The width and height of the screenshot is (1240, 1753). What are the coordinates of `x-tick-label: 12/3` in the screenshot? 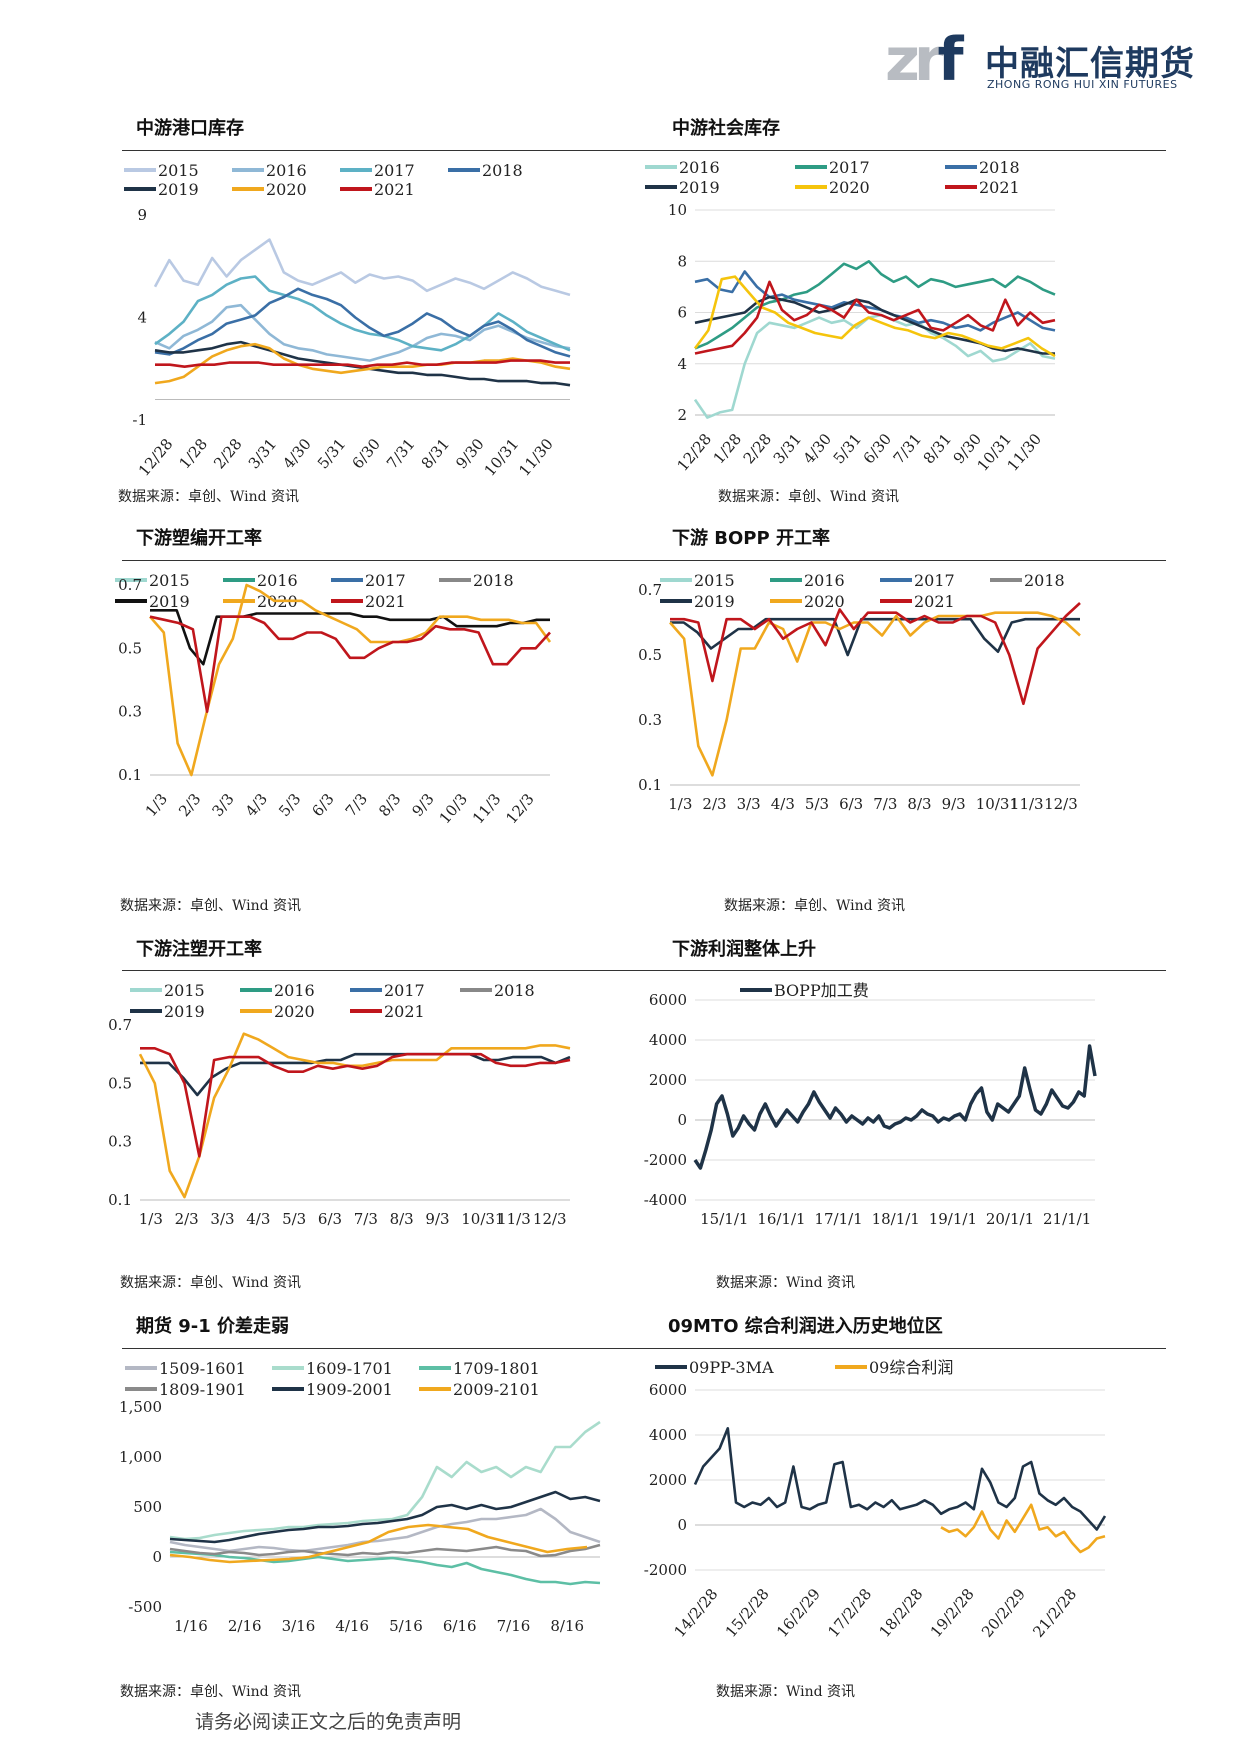 It's located at (1061, 804).